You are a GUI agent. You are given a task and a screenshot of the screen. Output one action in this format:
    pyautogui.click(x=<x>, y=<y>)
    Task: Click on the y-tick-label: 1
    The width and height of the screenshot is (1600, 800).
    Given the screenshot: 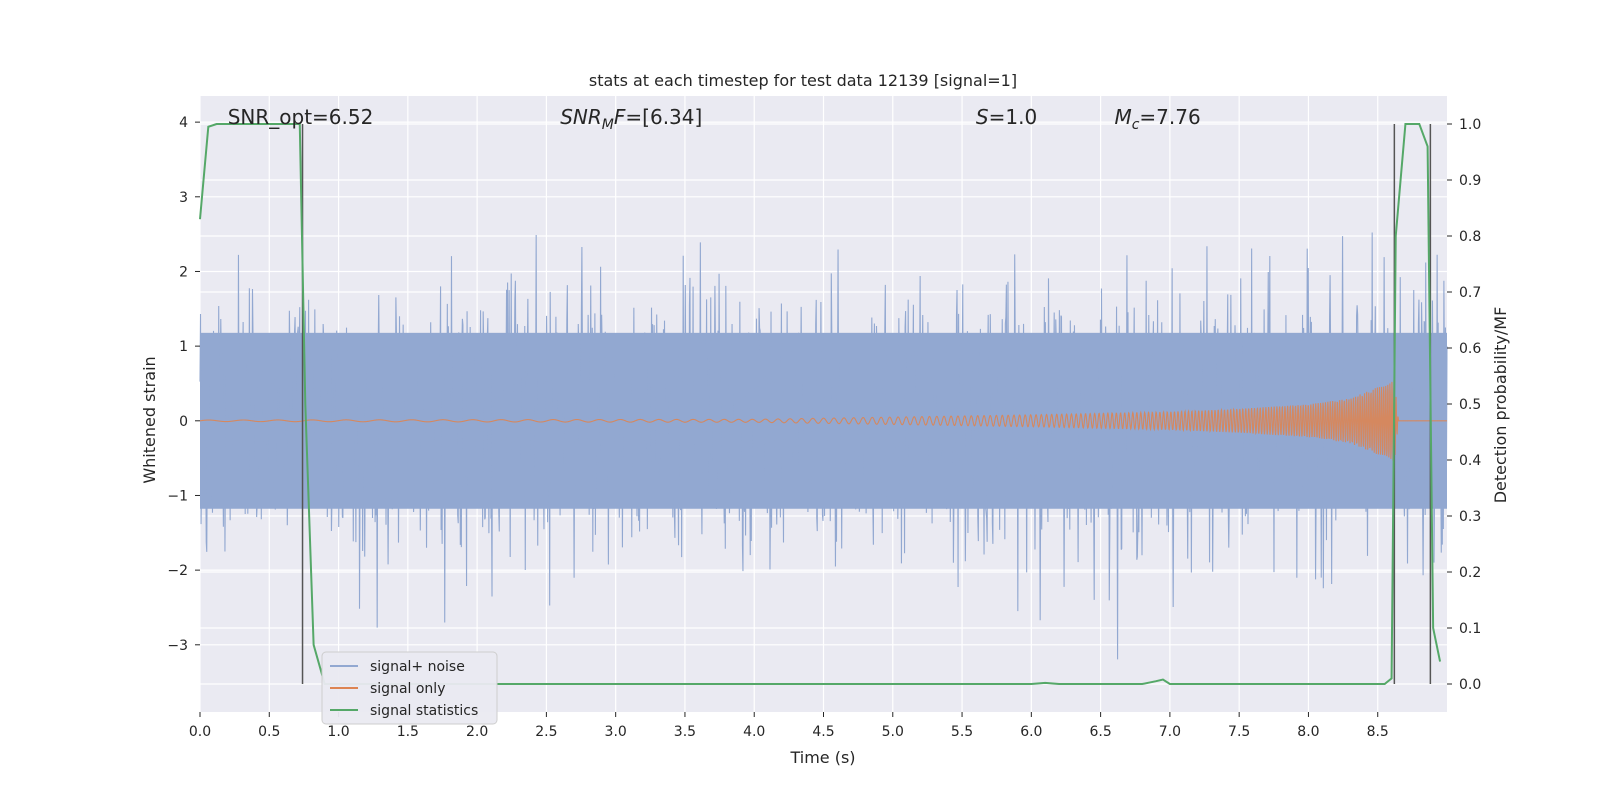 What is the action you would take?
    pyautogui.click(x=183, y=347)
    